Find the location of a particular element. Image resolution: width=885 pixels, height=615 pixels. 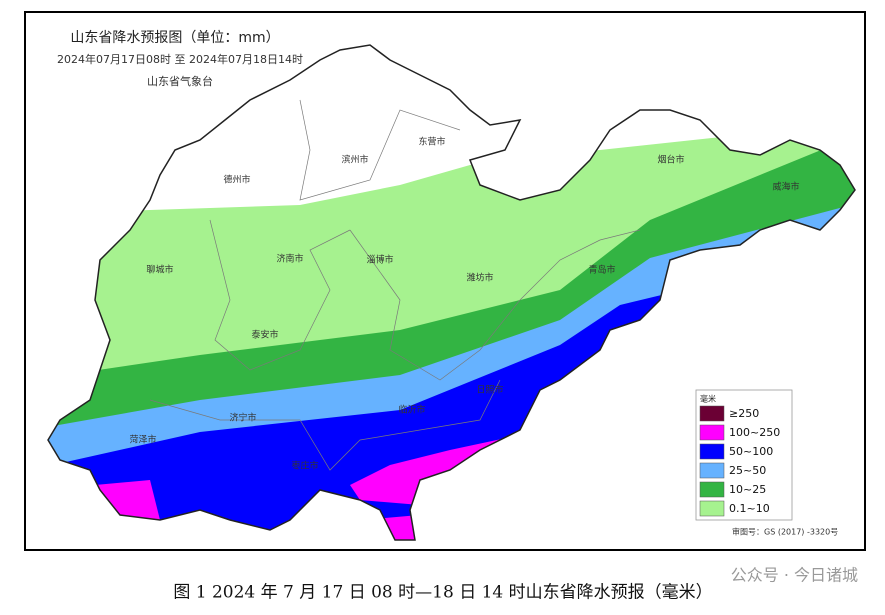

city-label: 济南市 is located at coordinates (289, 259).